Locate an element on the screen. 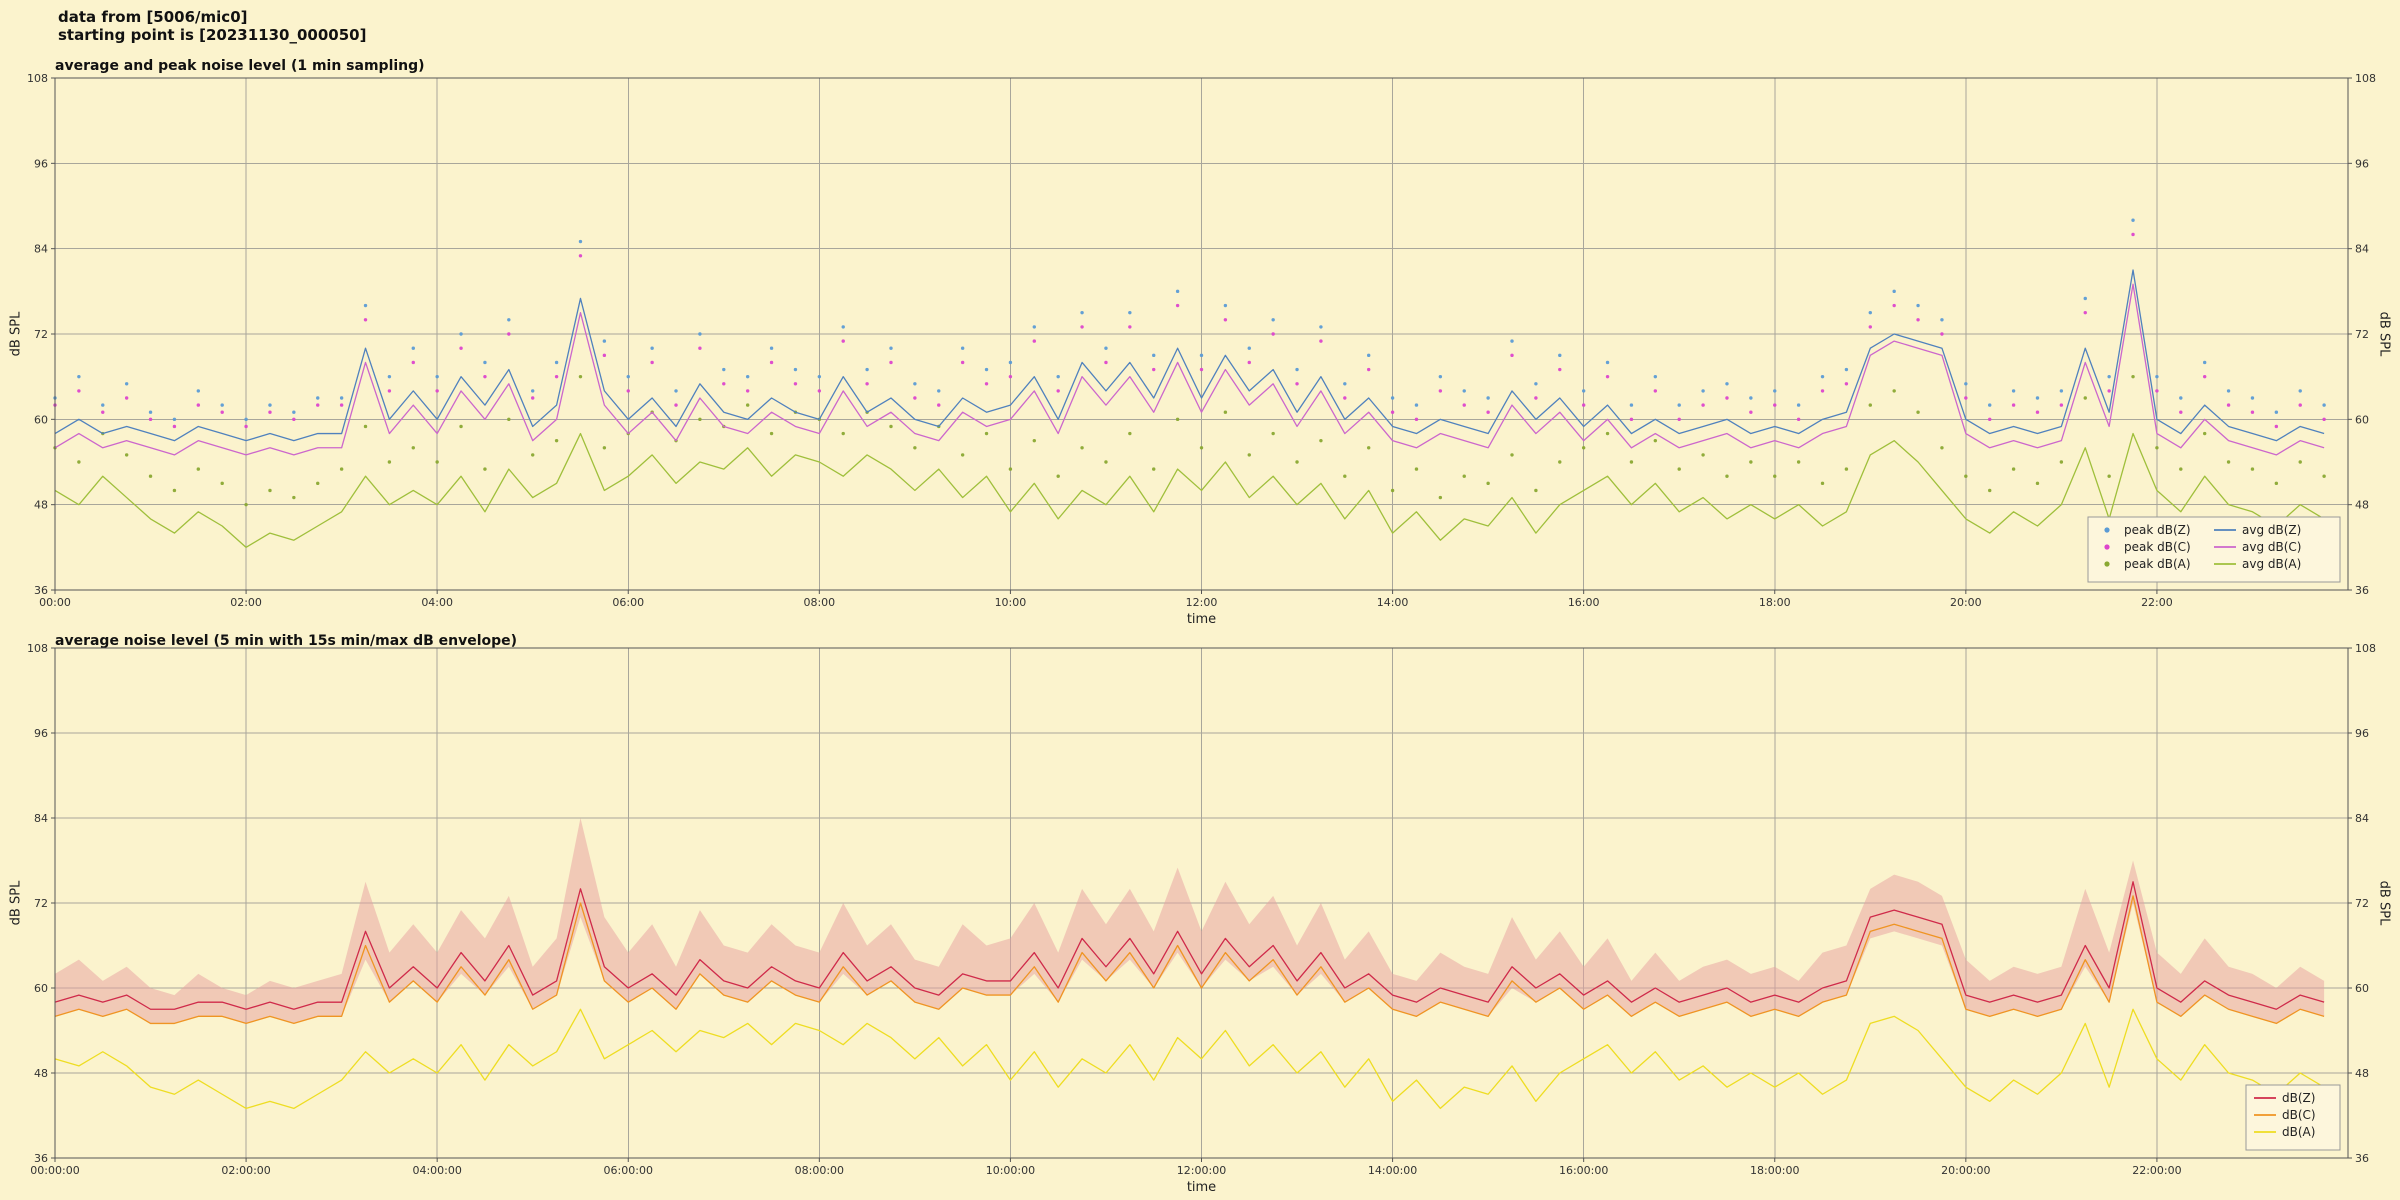  series-avg-db-z- is located at coordinates (1189, 355).